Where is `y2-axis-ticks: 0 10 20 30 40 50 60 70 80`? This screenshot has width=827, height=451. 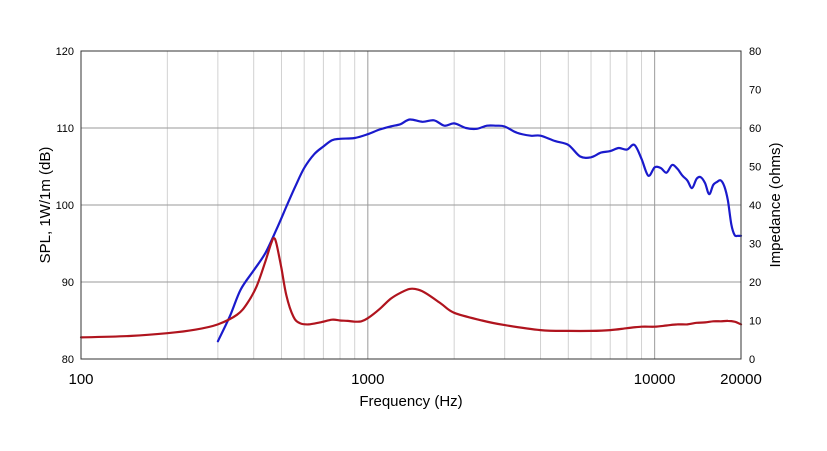 y2-axis-ticks: 0 10 20 30 40 50 60 70 80 is located at coordinates (755, 206).